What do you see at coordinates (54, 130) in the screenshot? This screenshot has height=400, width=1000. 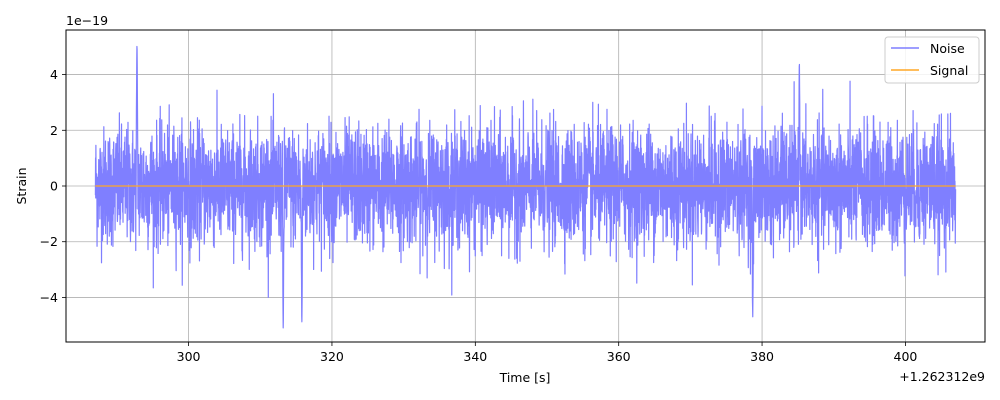 I see `y-tick-label: 2` at bounding box center [54, 130].